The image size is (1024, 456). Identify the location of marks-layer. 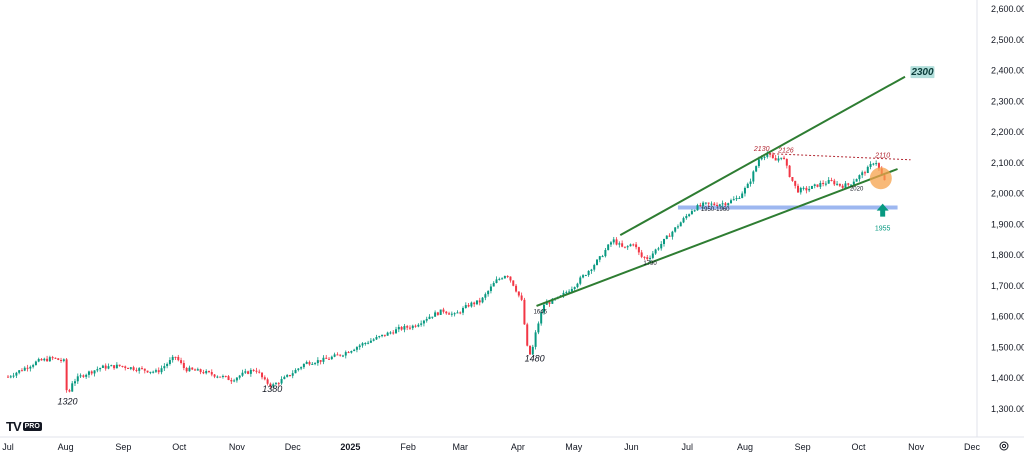
(880, 192).